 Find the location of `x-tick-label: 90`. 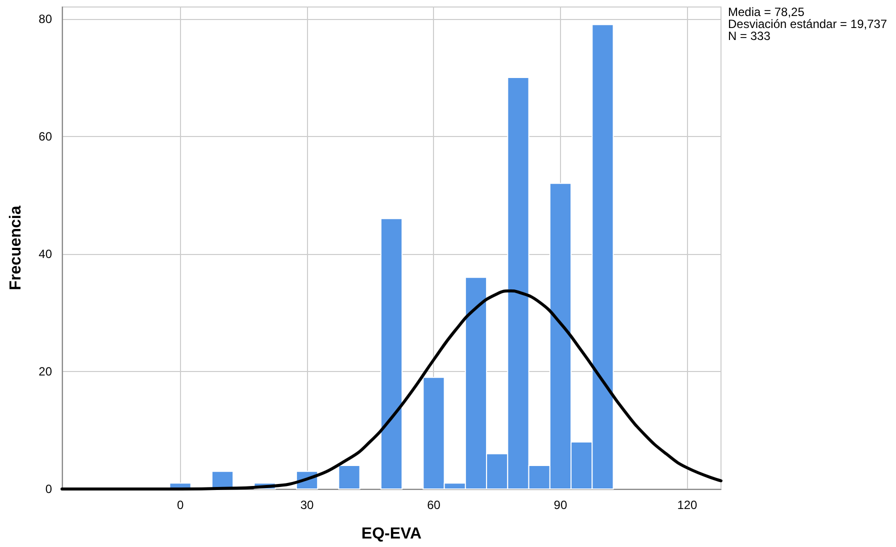

x-tick-label: 90 is located at coordinates (561, 505).